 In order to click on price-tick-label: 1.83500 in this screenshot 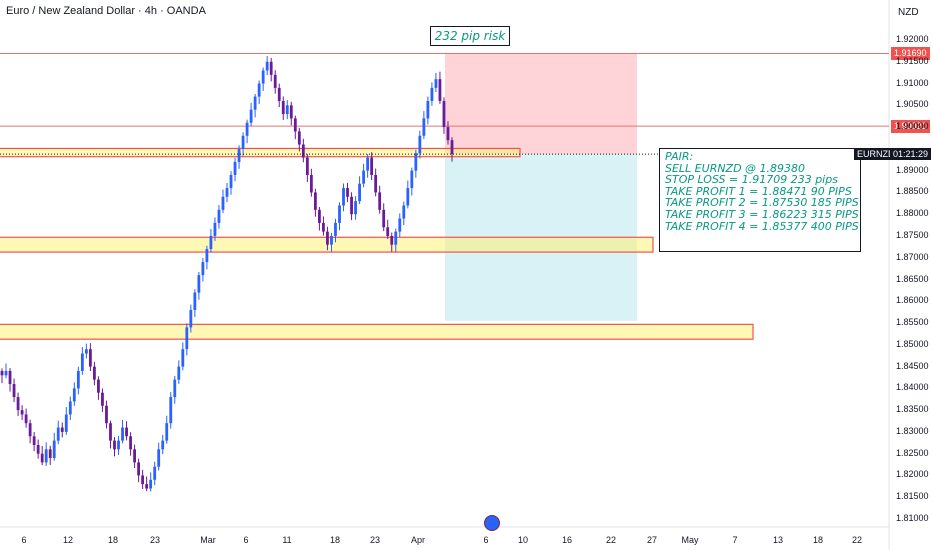, I will do `click(912, 409)`.